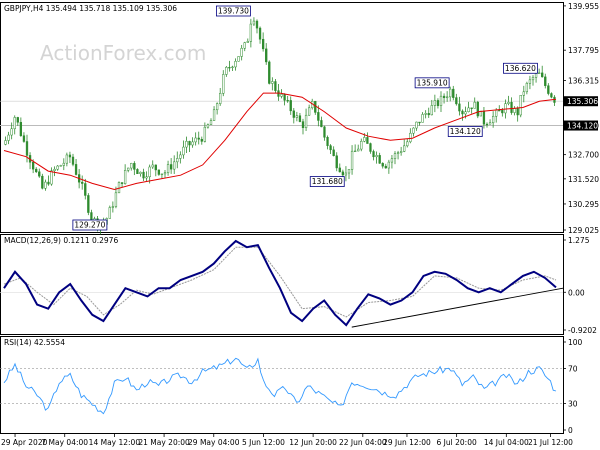  Describe the element at coordinates (550, 442) in the screenshot. I see `x-tick-label: 21 Jul 12:00` at that location.